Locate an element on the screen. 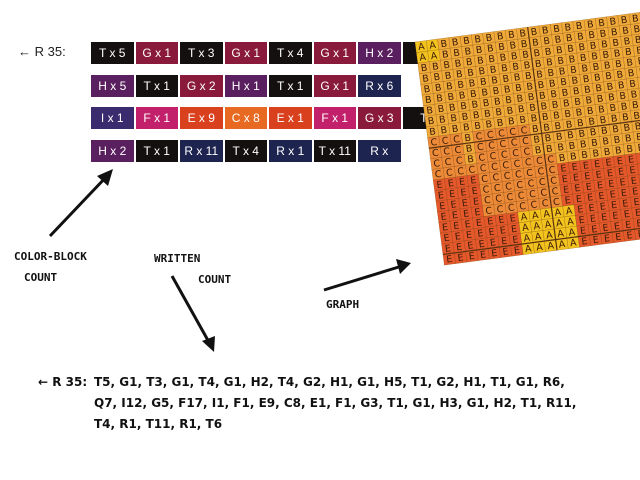 This screenshot has height=480, width=640. row-label: ← R 35: is located at coordinates (42, 51).